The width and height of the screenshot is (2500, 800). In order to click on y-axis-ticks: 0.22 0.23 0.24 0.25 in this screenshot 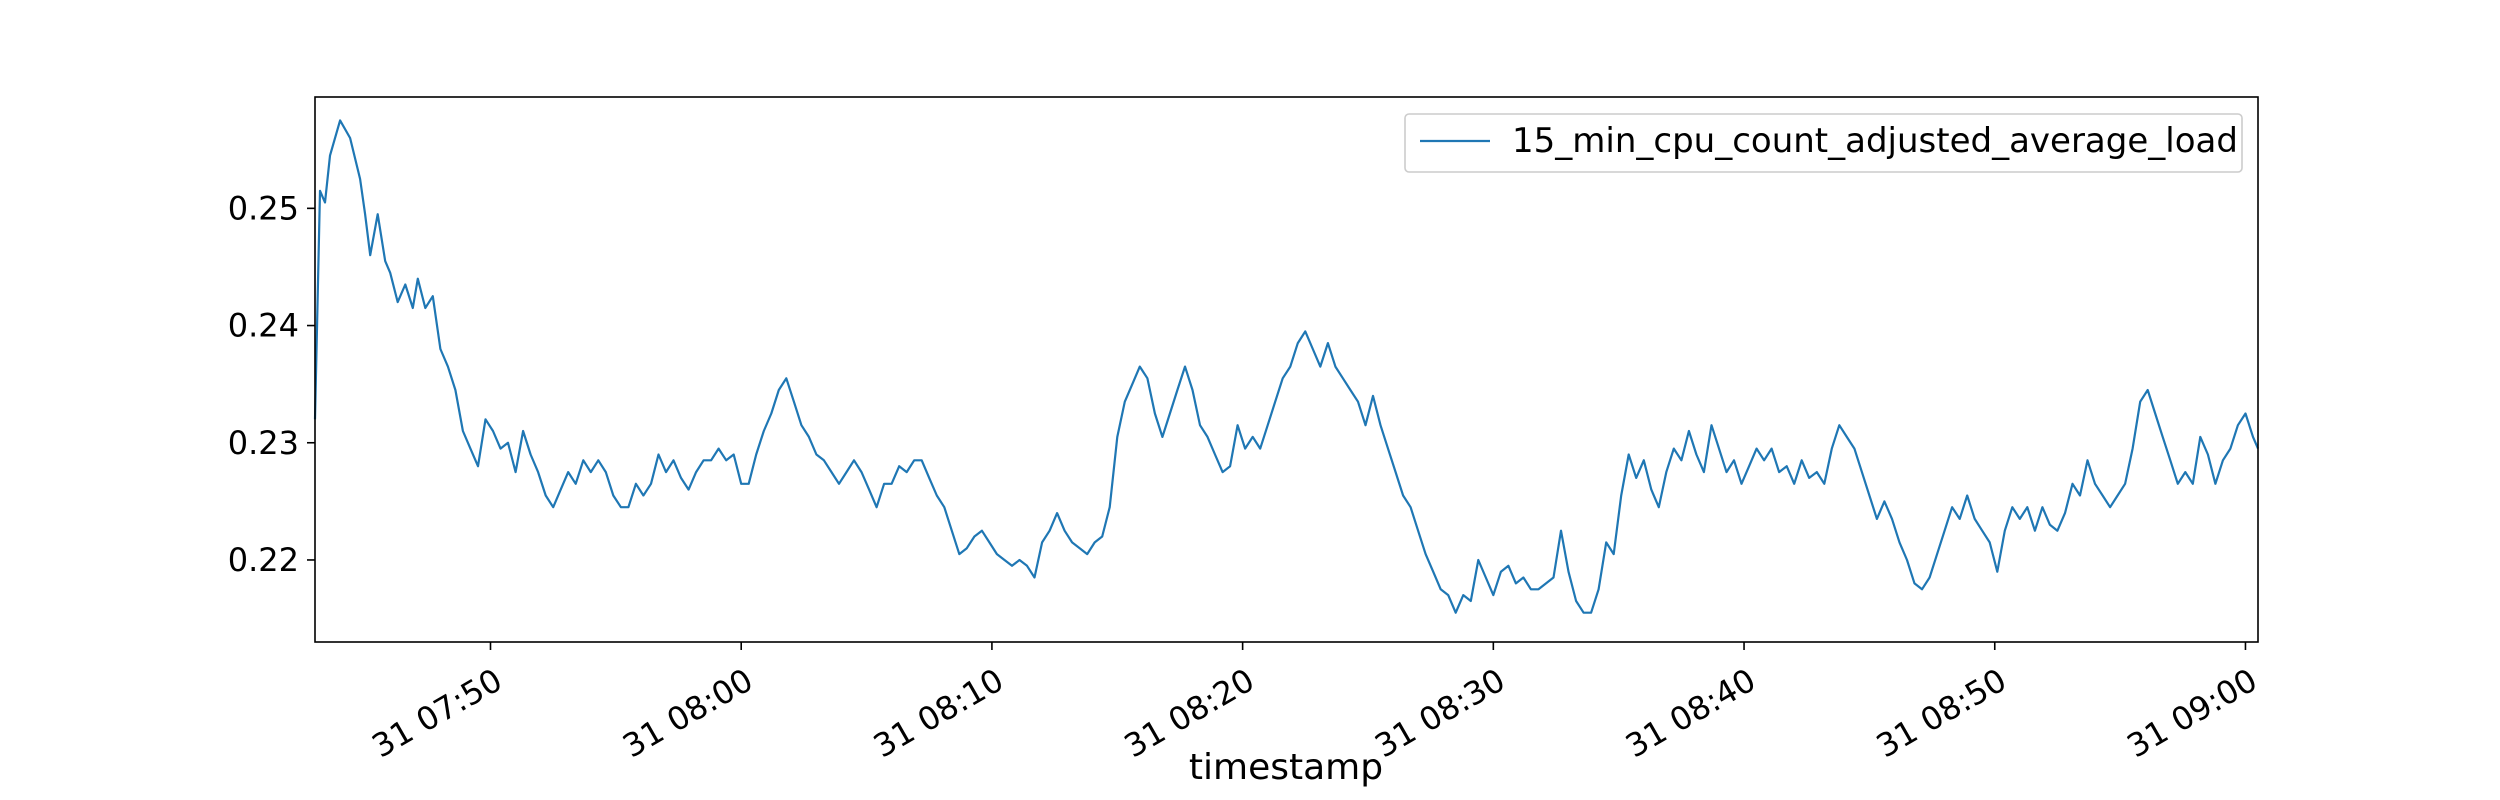, I will do `click(271, 384)`.